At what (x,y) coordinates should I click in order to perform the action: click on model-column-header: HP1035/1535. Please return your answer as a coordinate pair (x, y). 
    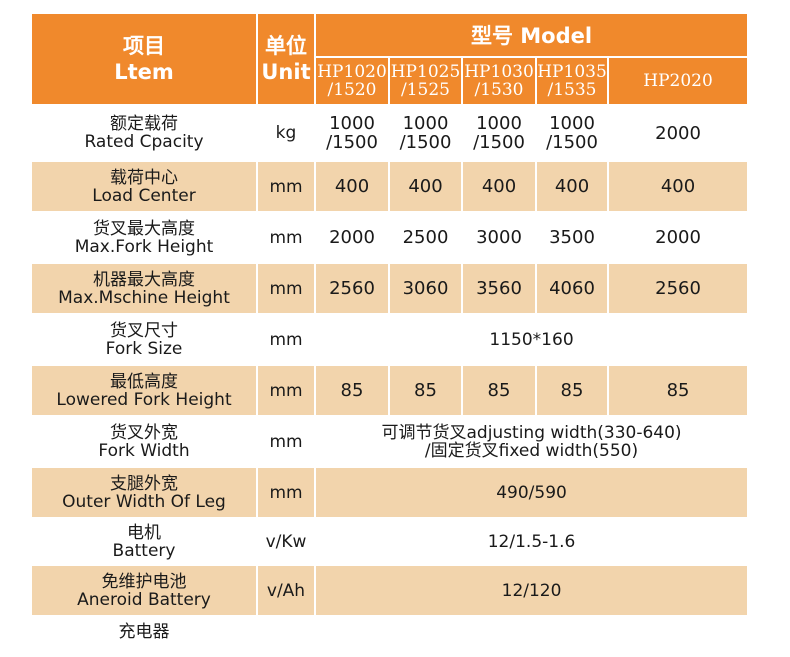
    Looking at the image, I should click on (572, 81).